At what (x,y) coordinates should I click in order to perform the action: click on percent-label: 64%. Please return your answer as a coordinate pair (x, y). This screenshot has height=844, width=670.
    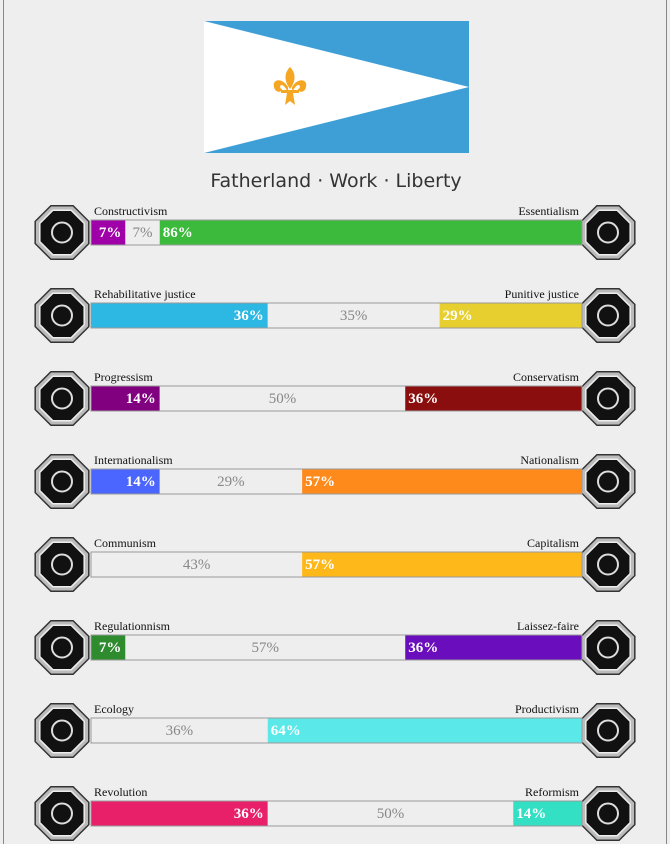
    Looking at the image, I should click on (286, 731).